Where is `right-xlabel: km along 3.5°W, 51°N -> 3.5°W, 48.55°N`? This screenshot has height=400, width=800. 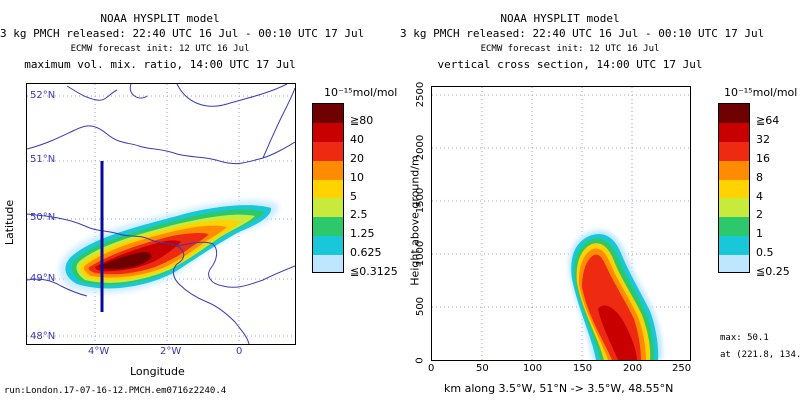 right-xlabel: km along 3.5°W, 51°N -> 3.5°W, 48.55°N is located at coordinates (559, 388).